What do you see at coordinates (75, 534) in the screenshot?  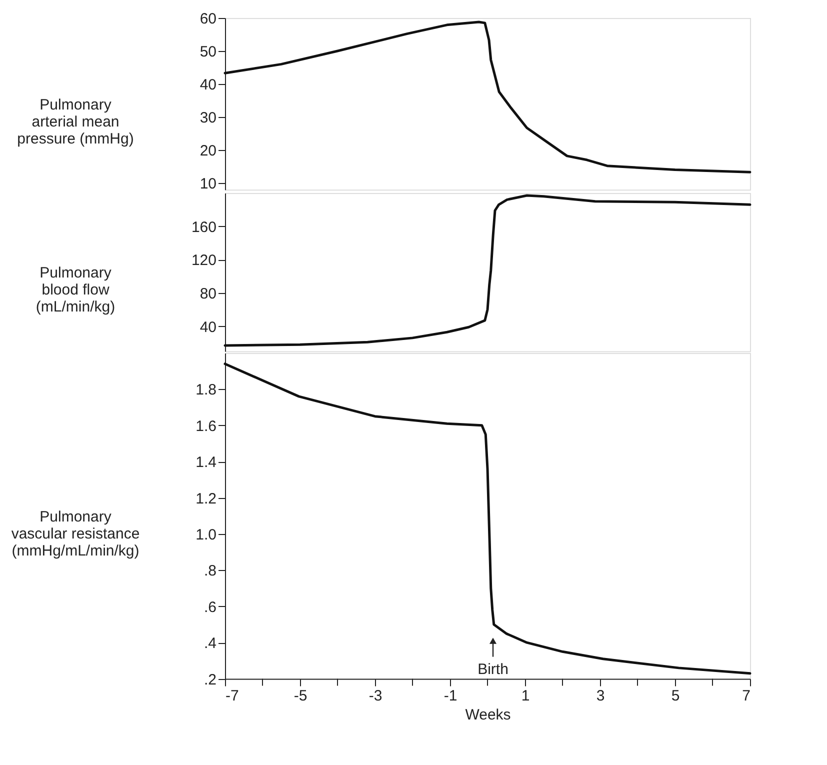 I see `y-axis-title: Pulmonary vascular resistance (mmHg/mL/min/kg)` at bounding box center [75, 534].